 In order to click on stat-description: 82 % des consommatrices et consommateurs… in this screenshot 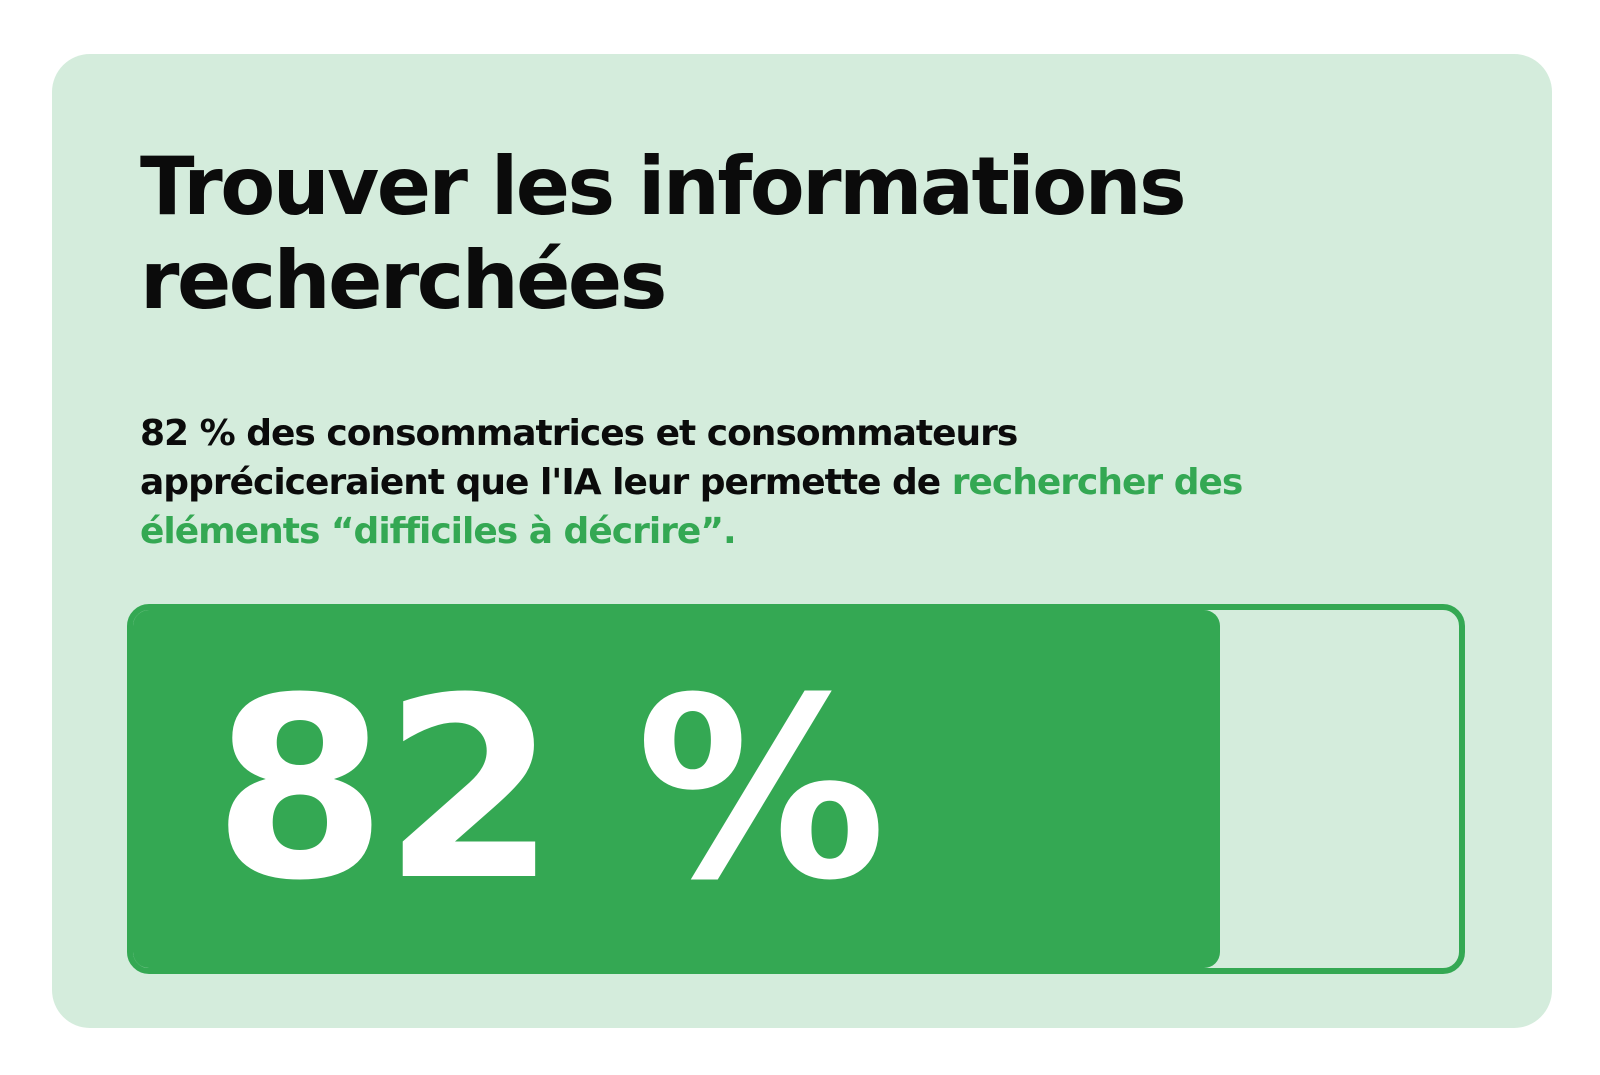, I will do `click(700, 482)`.